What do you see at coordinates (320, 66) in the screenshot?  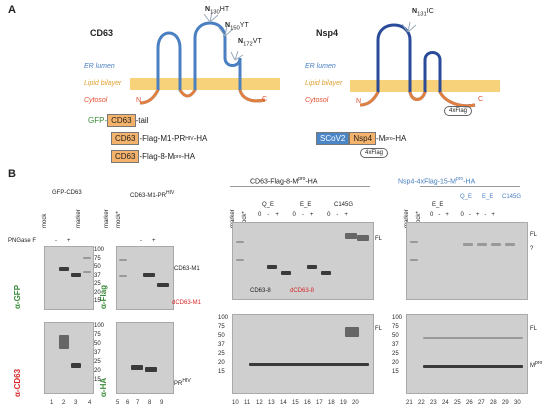 I see `nsp4-er-lumen-label: ER lumen` at bounding box center [320, 66].